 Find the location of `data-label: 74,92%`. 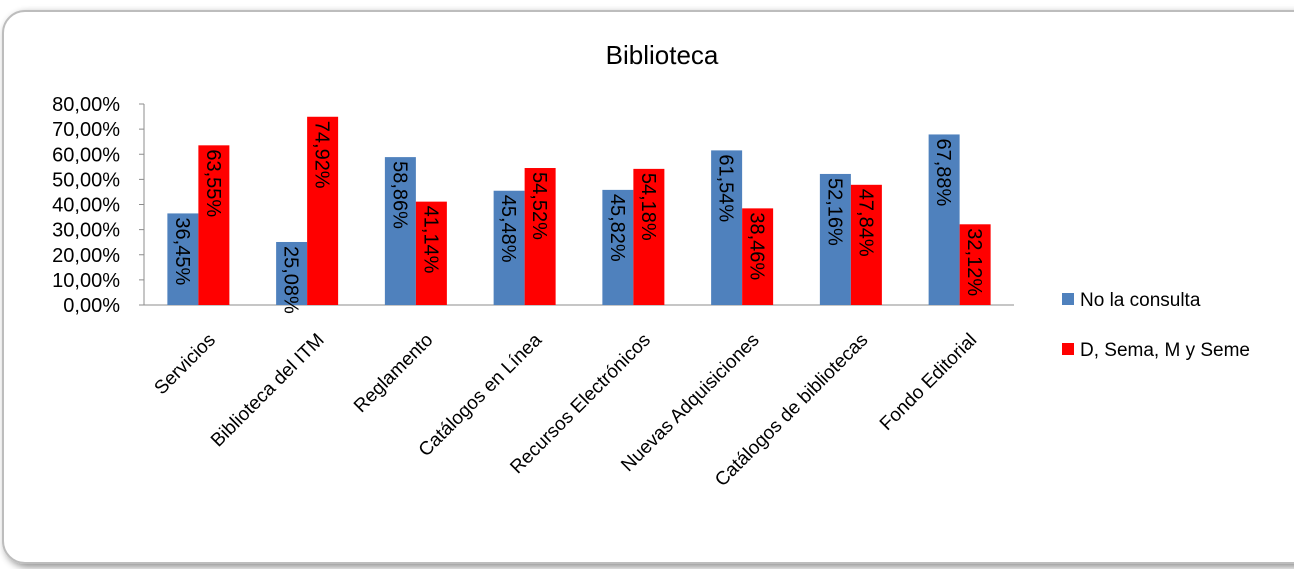

data-label: 74,92% is located at coordinates (322, 155).